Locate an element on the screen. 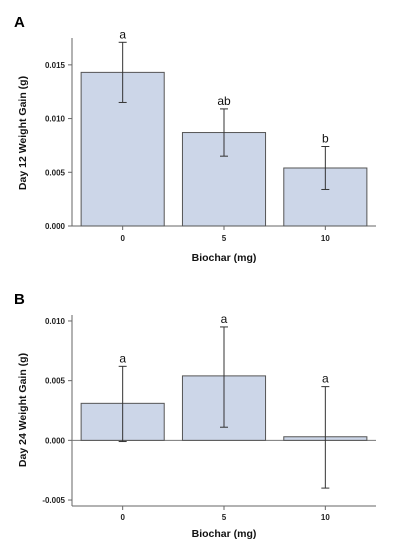 The width and height of the screenshot is (401, 550). panel-b-y-axis-title: Day 24 Weight Gain (g) is located at coordinates (23, 410).